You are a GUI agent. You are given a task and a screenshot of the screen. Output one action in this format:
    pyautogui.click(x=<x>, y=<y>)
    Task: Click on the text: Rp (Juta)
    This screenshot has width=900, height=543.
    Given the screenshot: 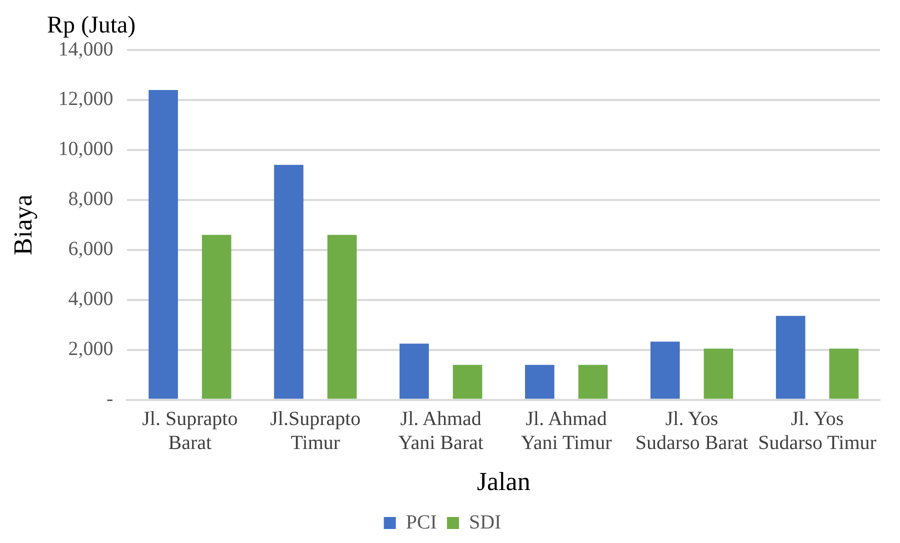 What is the action you would take?
    pyautogui.click(x=91, y=25)
    